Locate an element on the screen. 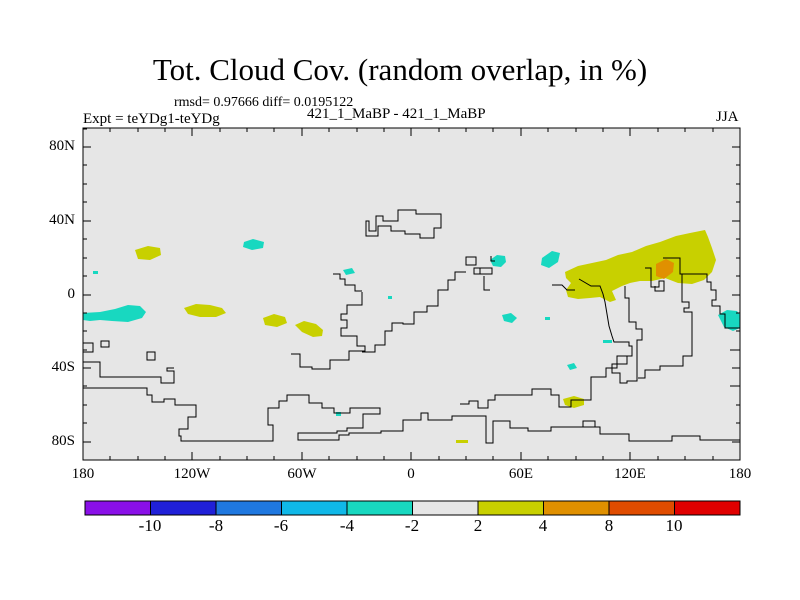 The height and width of the screenshot is (600, 800). coast-madagascar-area is located at coordinates (563, 287).